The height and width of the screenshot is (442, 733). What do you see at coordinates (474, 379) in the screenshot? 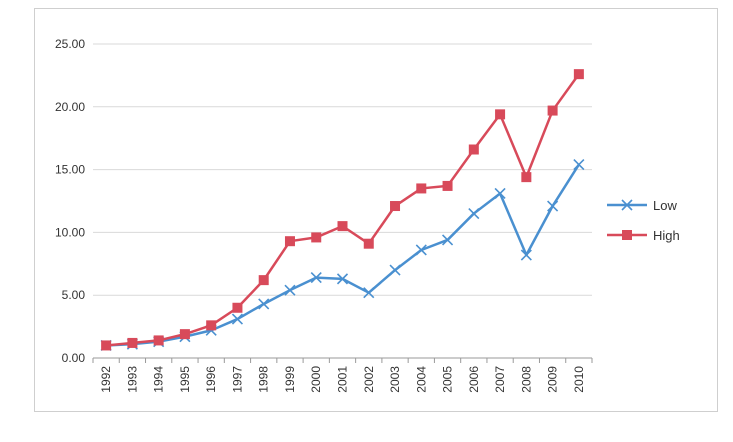
I see `x-tick-label: 2006` at bounding box center [474, 379].